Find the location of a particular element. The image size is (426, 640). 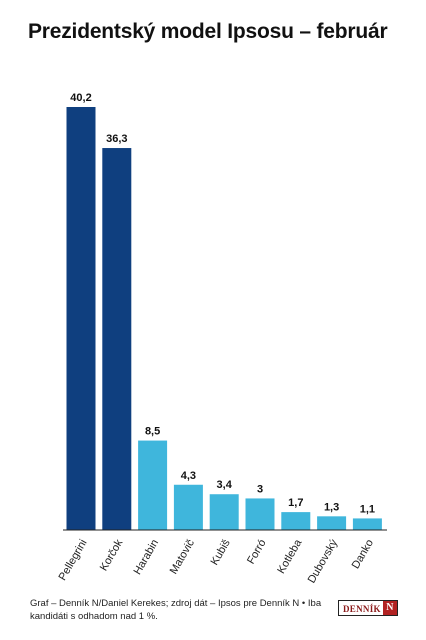

value-label-korčok: 36,3 is located at coordinates (116, 139).